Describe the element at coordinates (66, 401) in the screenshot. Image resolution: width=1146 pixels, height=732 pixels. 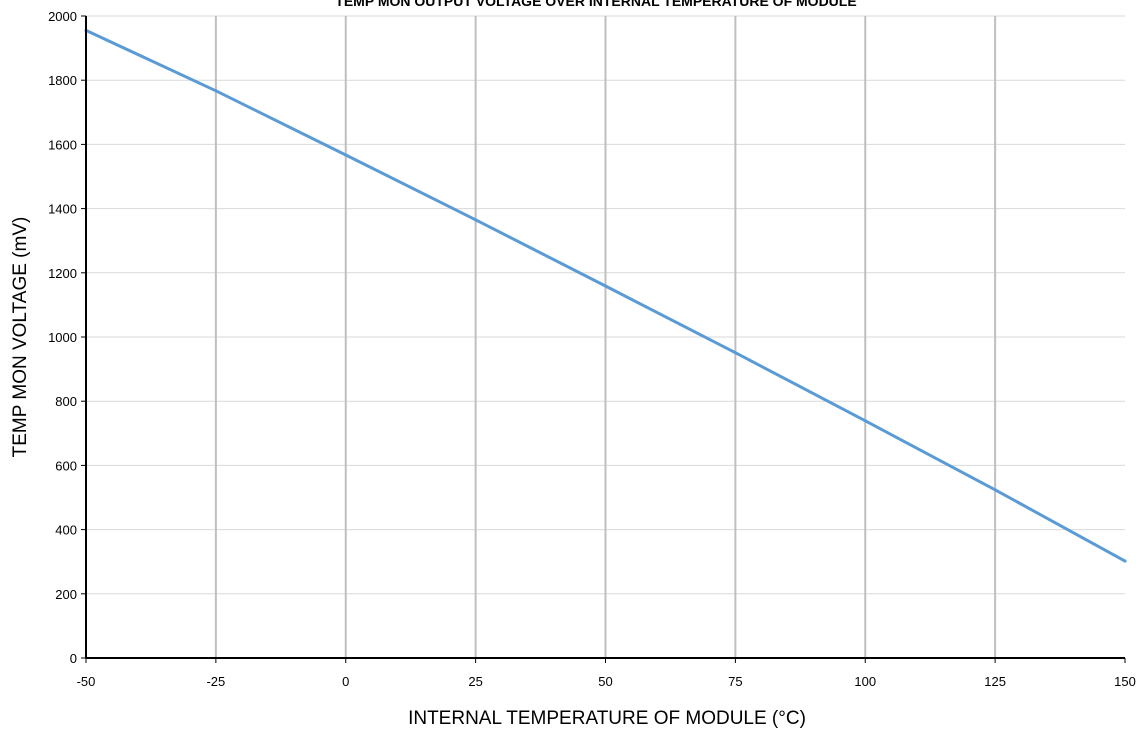
I see `y-tick-label: 800` at that location.